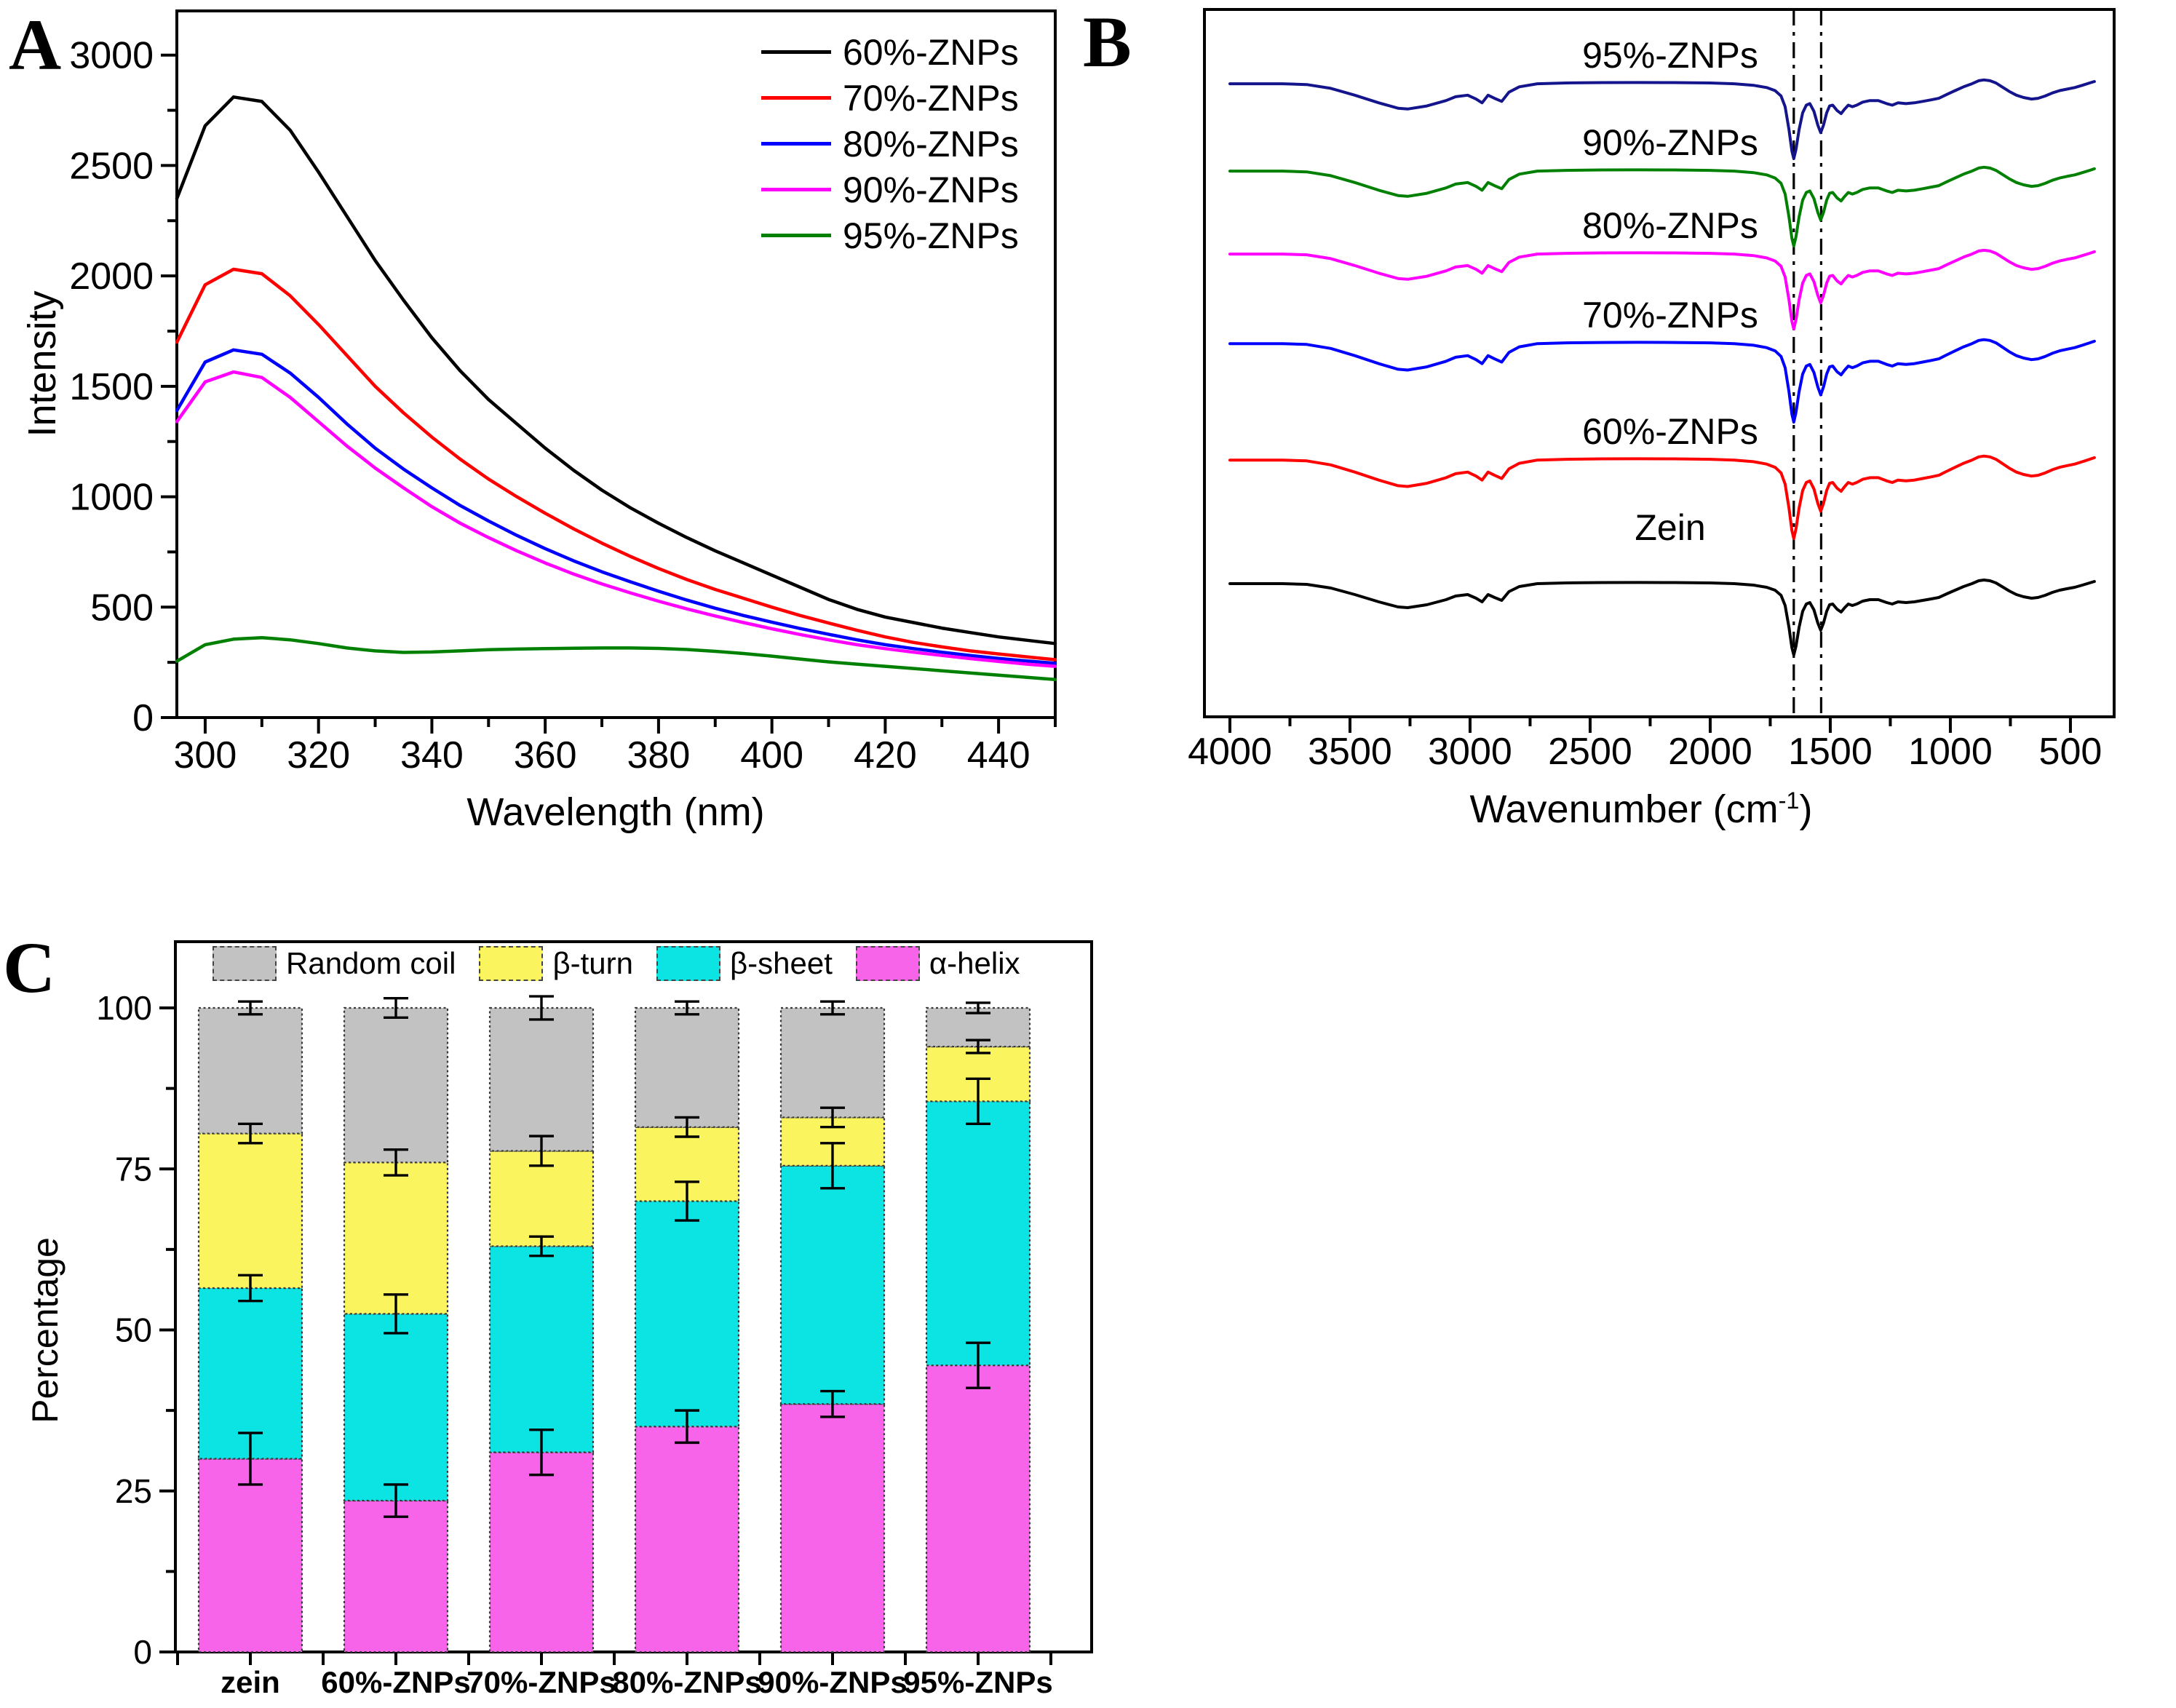  What do you see at coordinates (1662, 289) in the screenshot?
I see `panel-b-curve-80%-ZNPs` at bounding box center [1662, 289].